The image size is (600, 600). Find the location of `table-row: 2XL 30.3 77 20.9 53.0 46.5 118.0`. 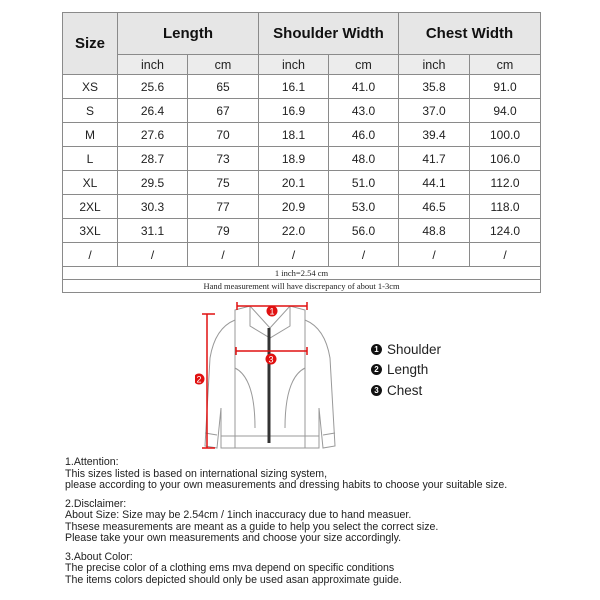

table-row: 2XL 30.3 77 20.9 53.0 46.5 118.0 is located at coordinates (302, 206).